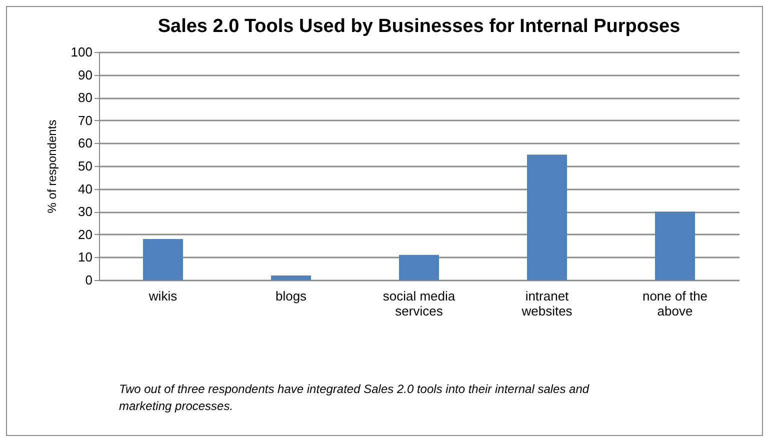 The height and width of the screenshot is (445, 775). Describe the element at coordinates (163, 296) in the screenshot. I see `x-tick-label: wikis` at that location.